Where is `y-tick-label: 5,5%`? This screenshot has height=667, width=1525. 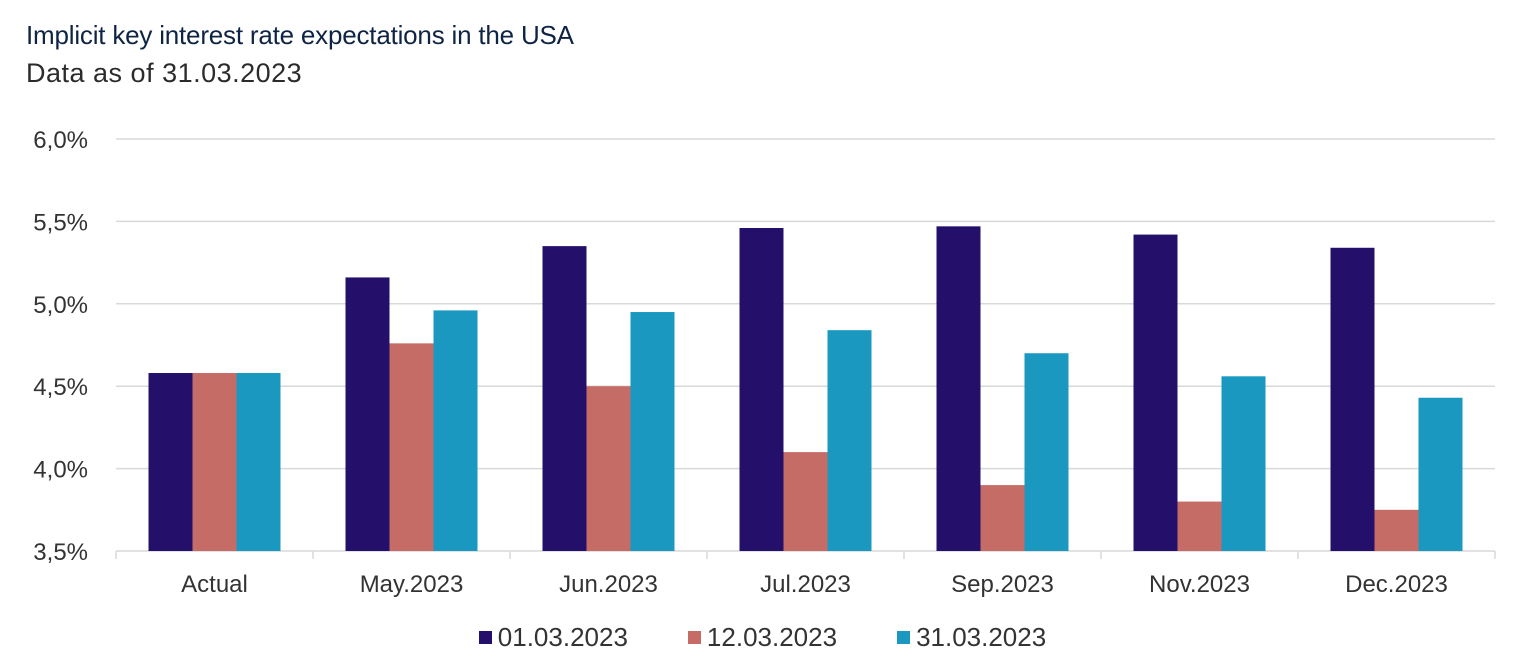 y-tick-label: 5,5% is located at coordinates (60, 222).